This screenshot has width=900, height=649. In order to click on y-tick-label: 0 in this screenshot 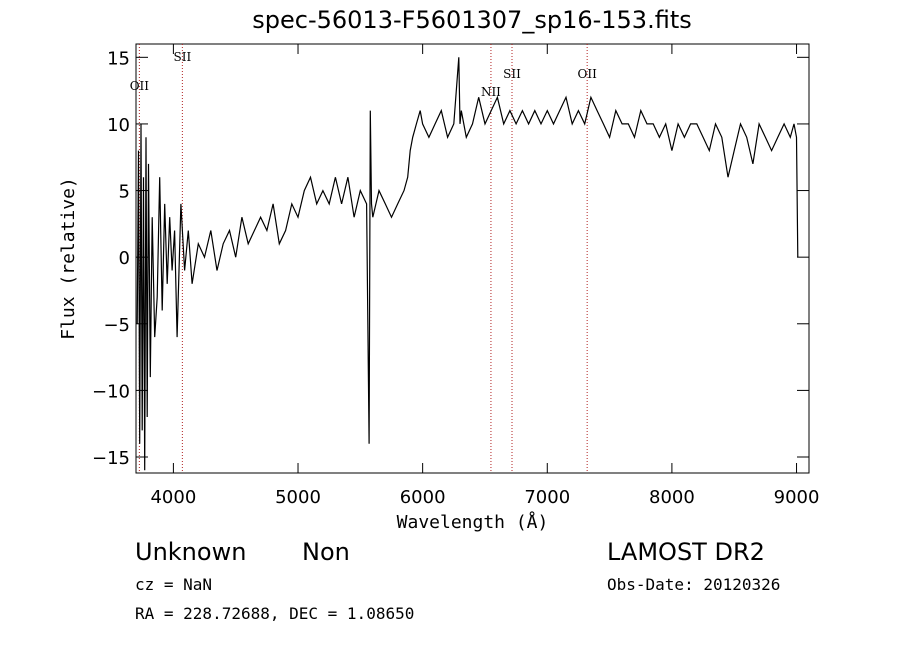, I will do `click(124, 258)`.